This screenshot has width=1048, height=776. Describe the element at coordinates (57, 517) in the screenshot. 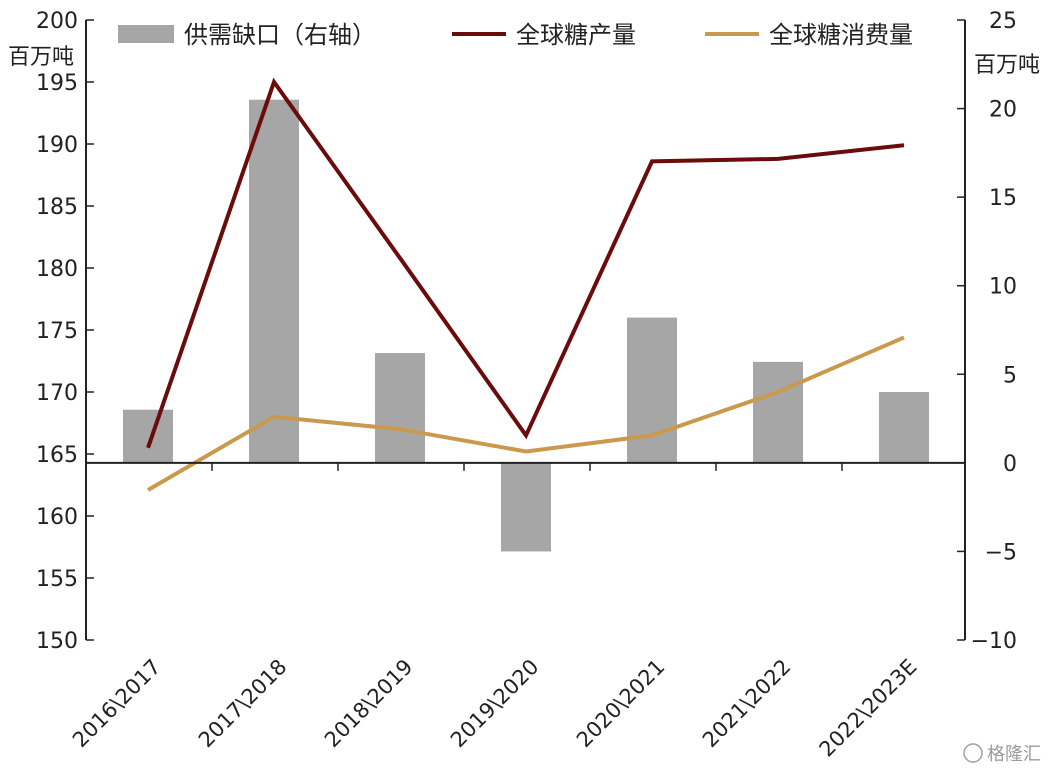

I see `left-tick-label: 160` at that location.